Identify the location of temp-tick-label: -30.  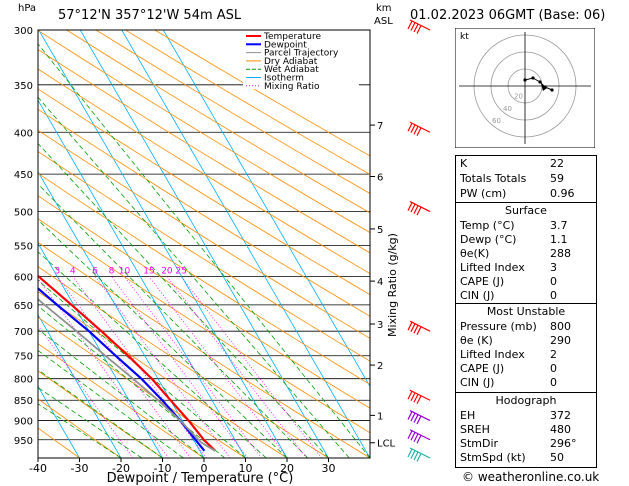
(80, 468).